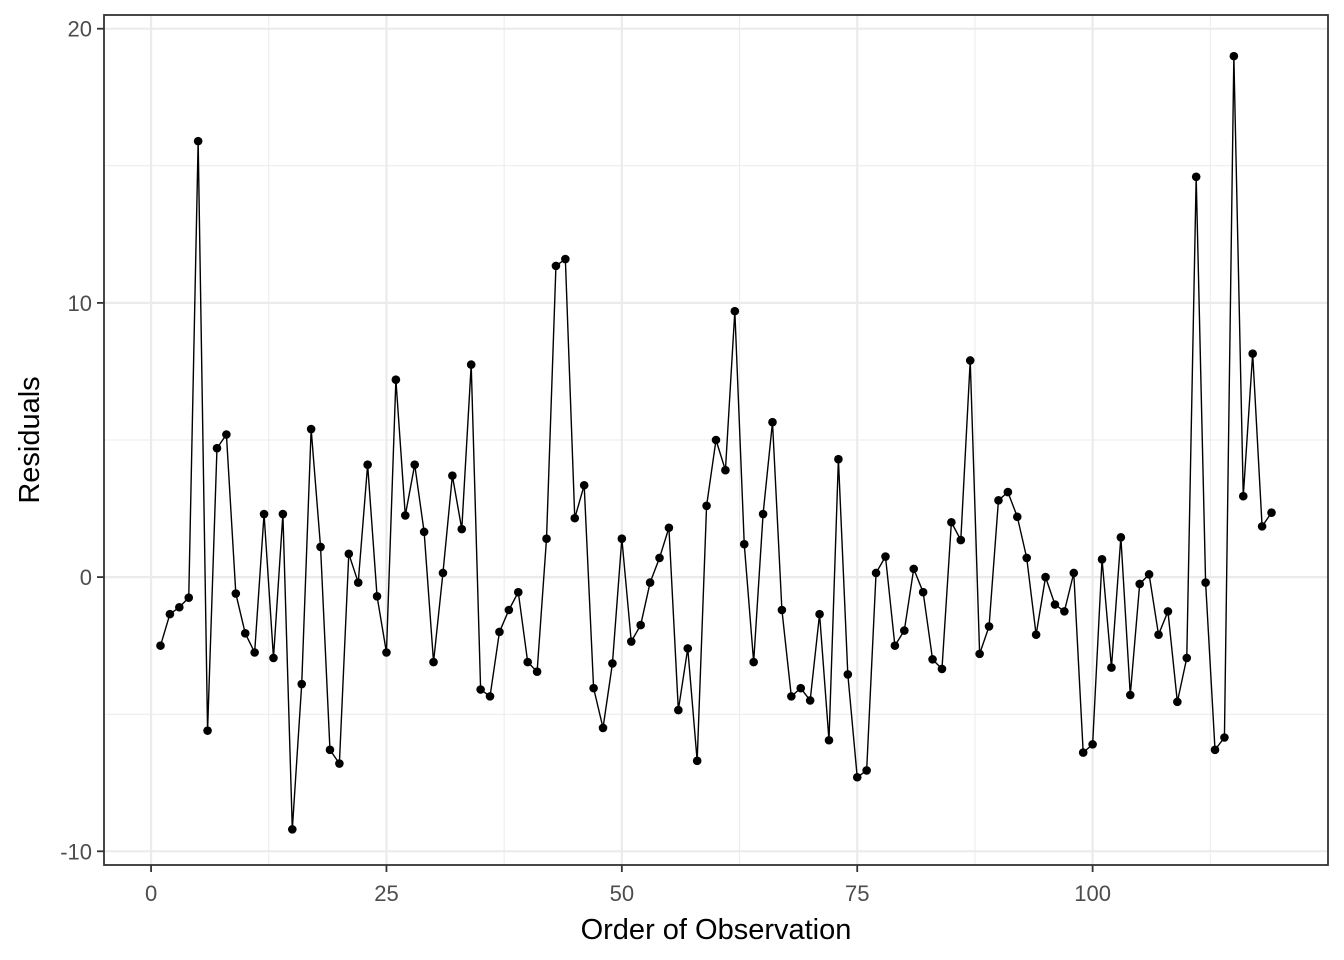  What do you see at coordinates (622, 893) in the screenshot?
I see `x-tick-label: 50` at bounding box center [622, 893].